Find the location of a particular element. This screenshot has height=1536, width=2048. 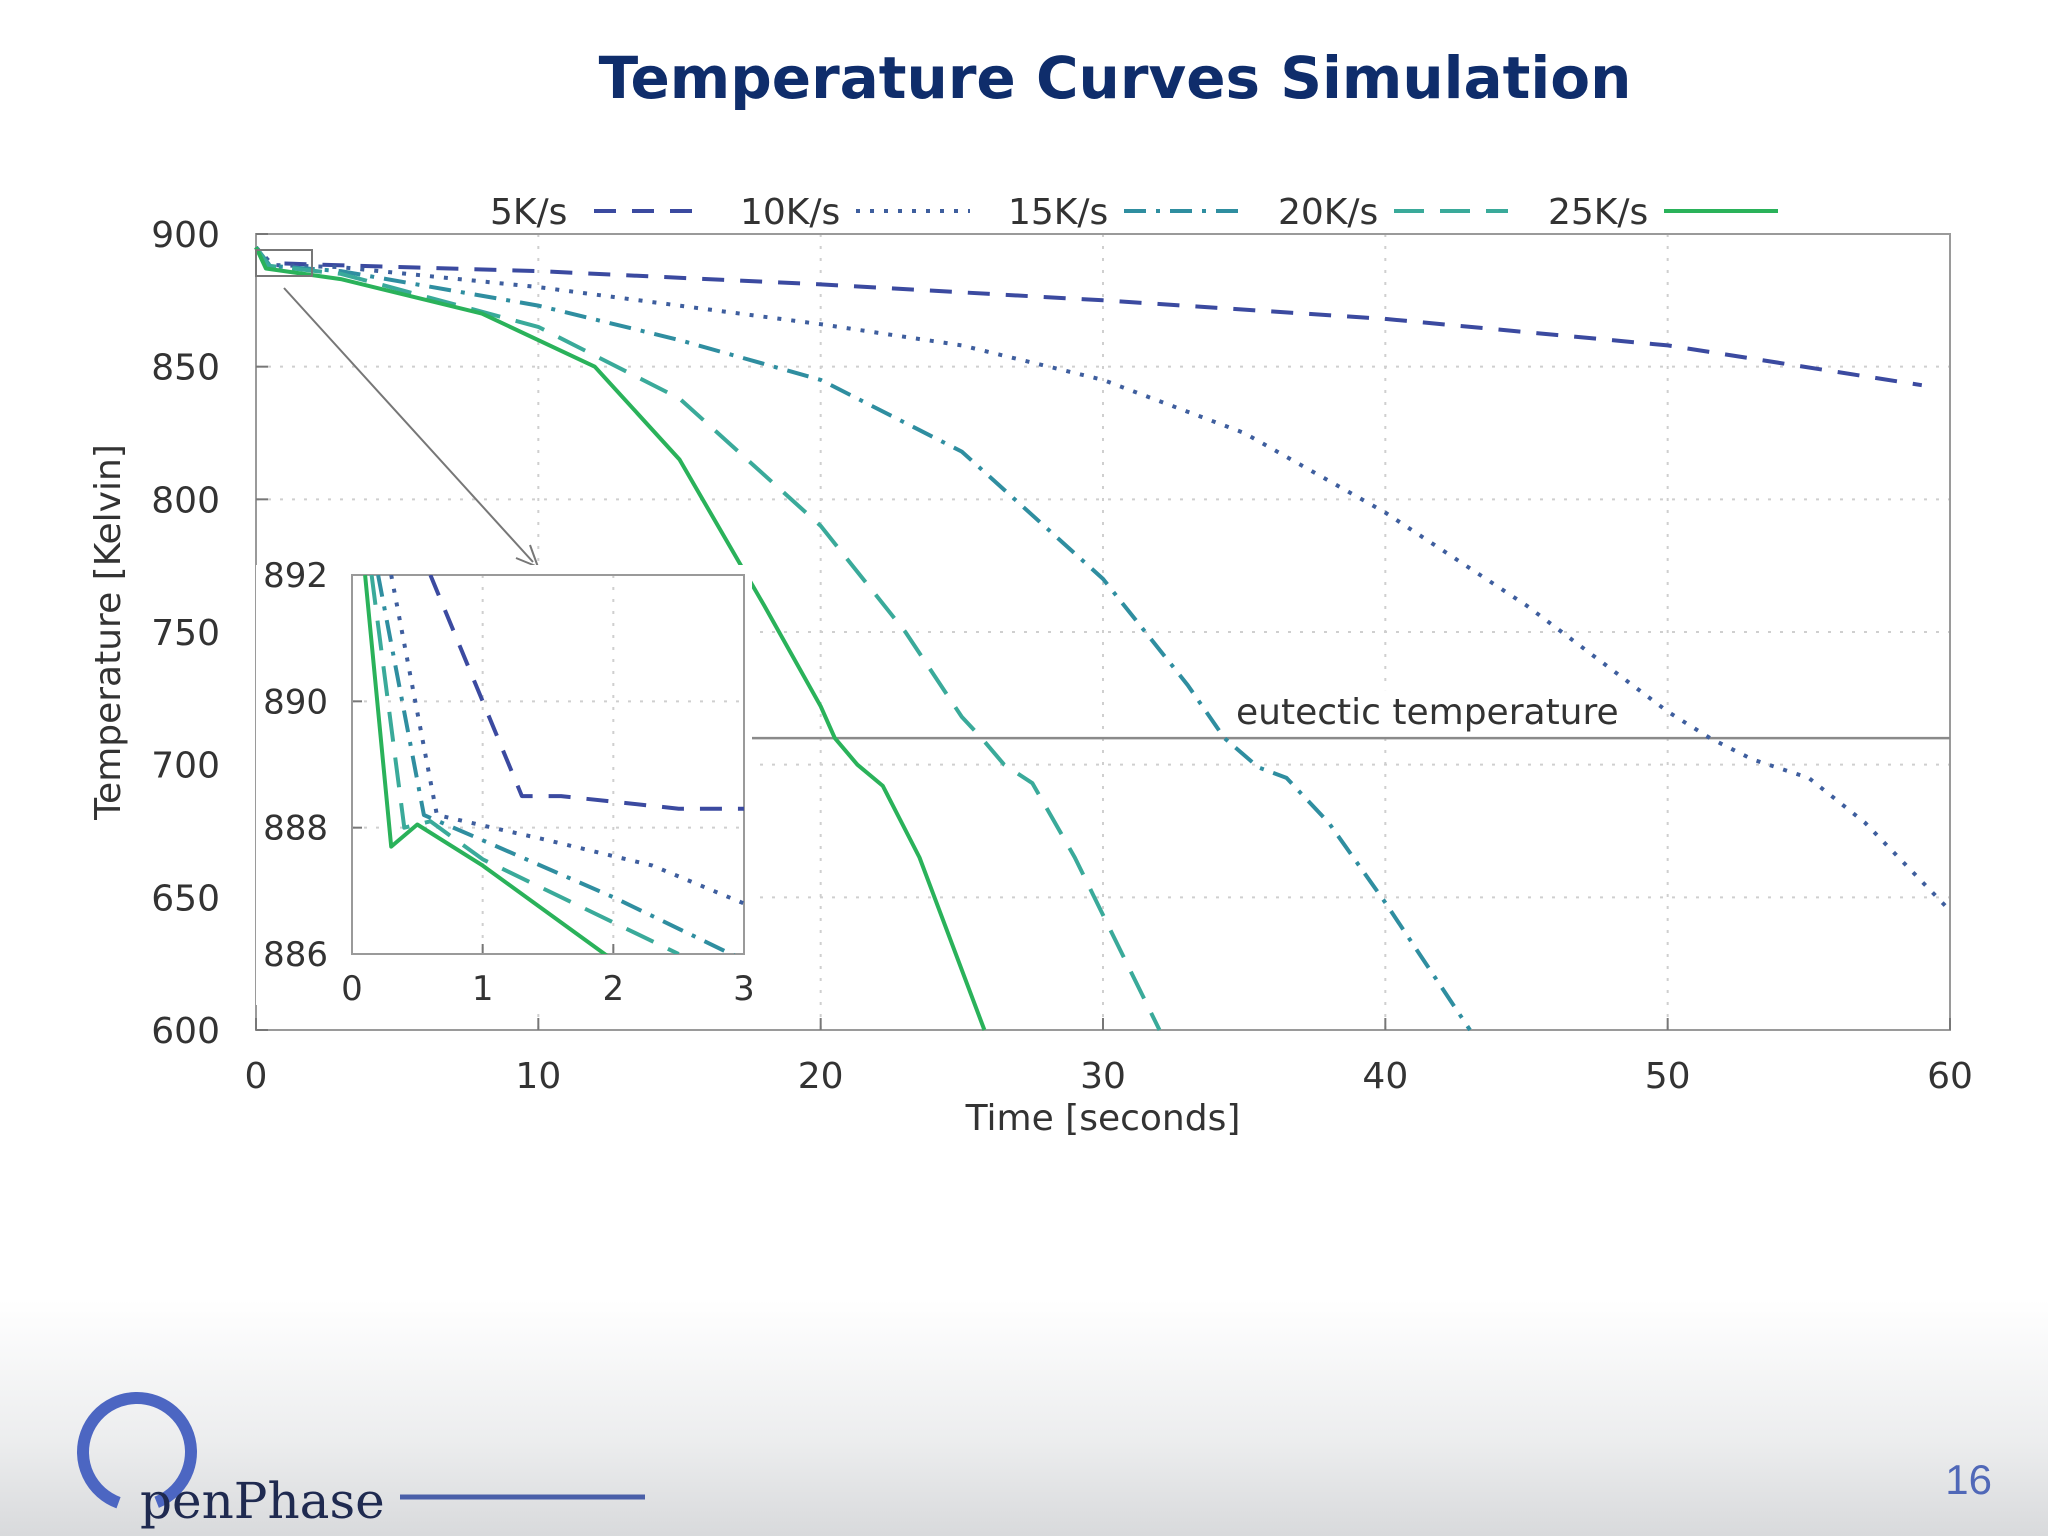

x-tick-label: 0 is located at coordinates (256, 1076).